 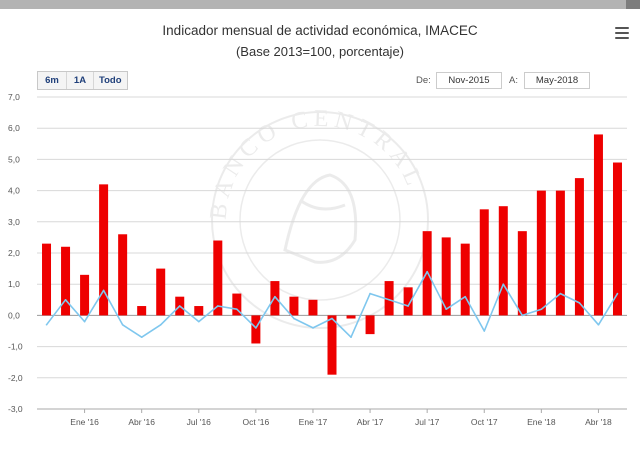 I want to click on x-tick-label: Ene '18, so click(x=541, y=422).